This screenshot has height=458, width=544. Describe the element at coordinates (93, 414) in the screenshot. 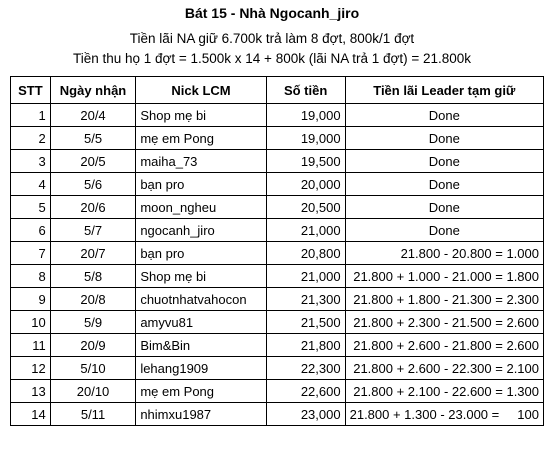

I see `cell-date: 5/11` at that location.